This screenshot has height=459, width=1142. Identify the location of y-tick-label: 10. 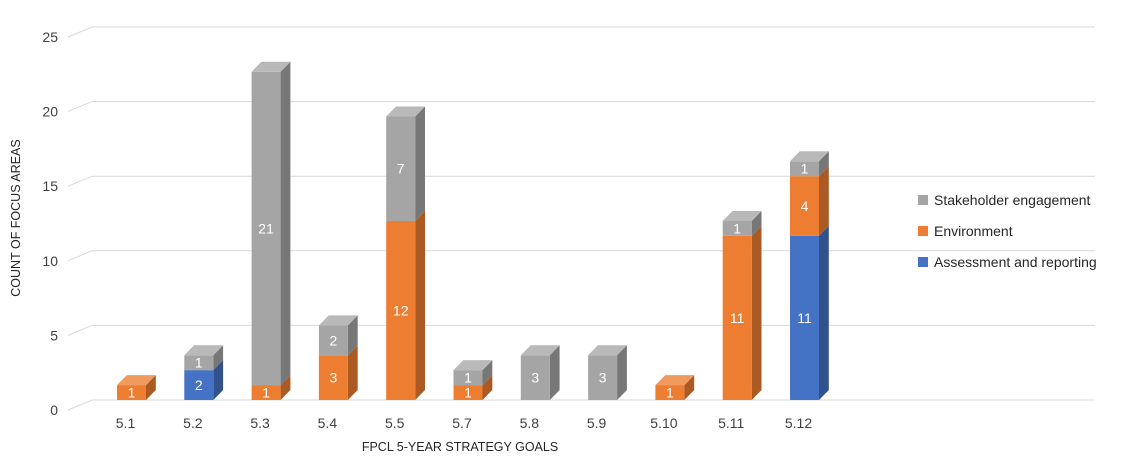
(50, 261).